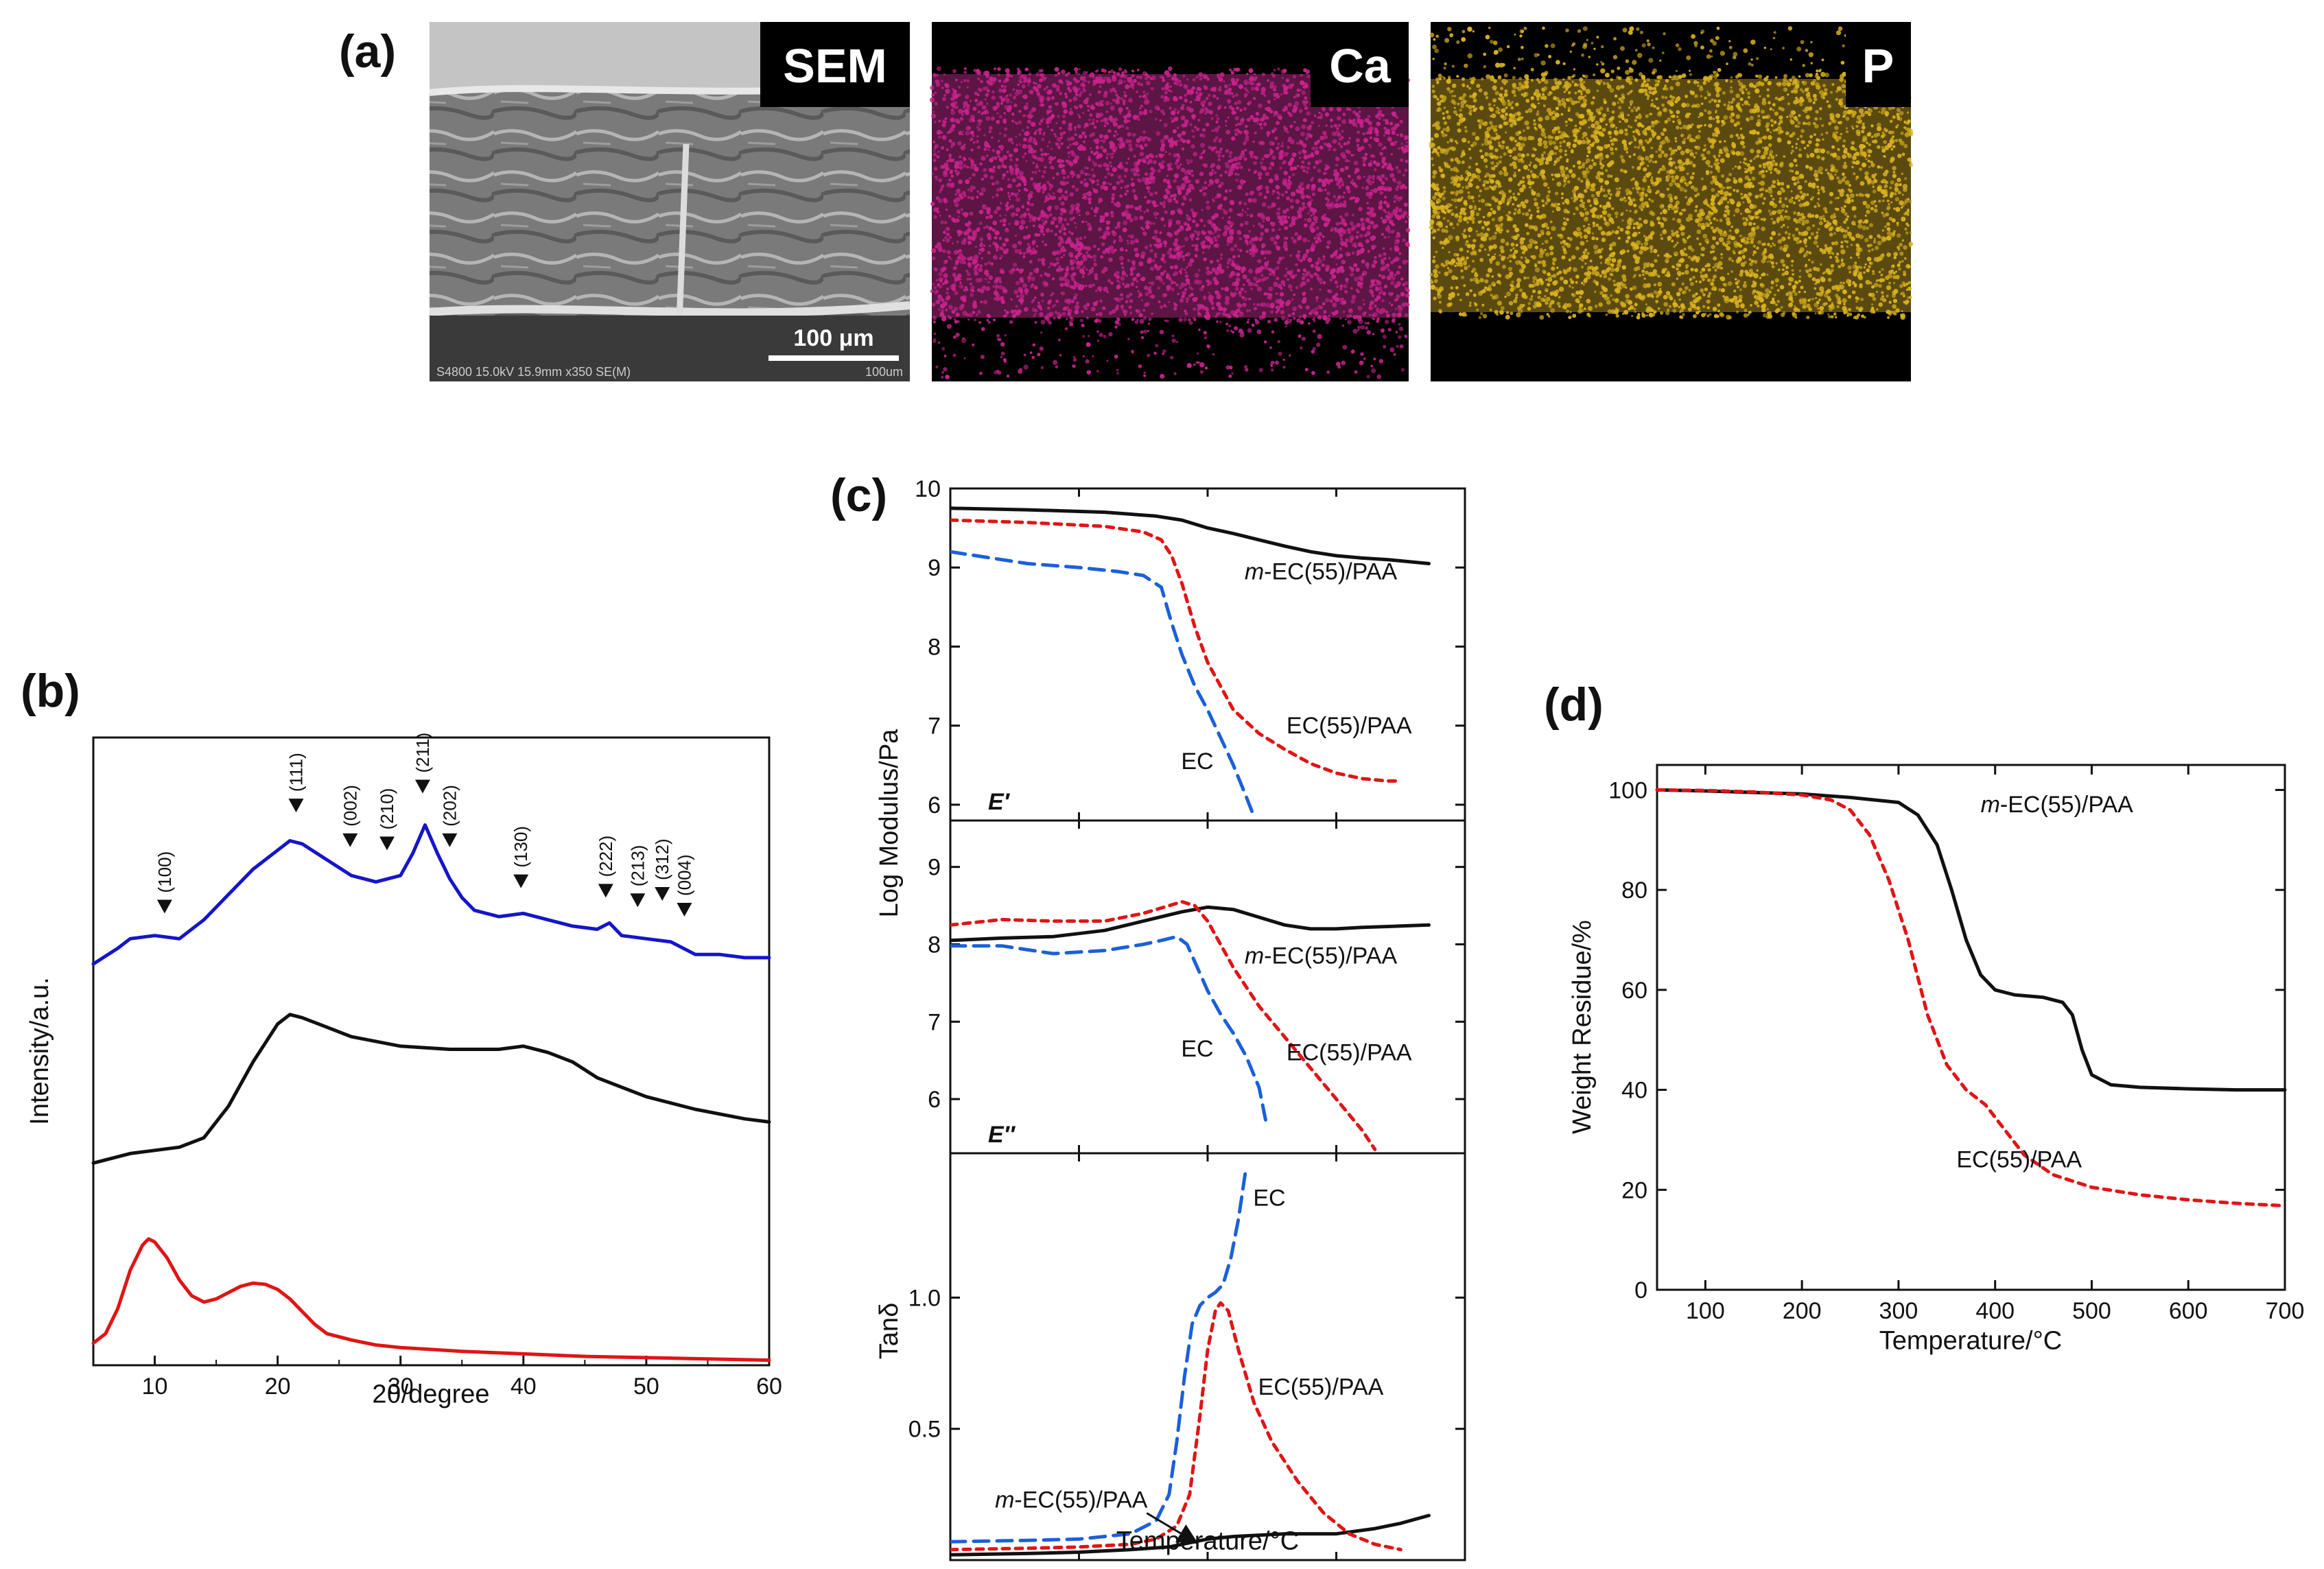  Describe the element at coordinates (1971, 940) in the screenshot. I see `tga-series-m-ec-55-paa` at that location.